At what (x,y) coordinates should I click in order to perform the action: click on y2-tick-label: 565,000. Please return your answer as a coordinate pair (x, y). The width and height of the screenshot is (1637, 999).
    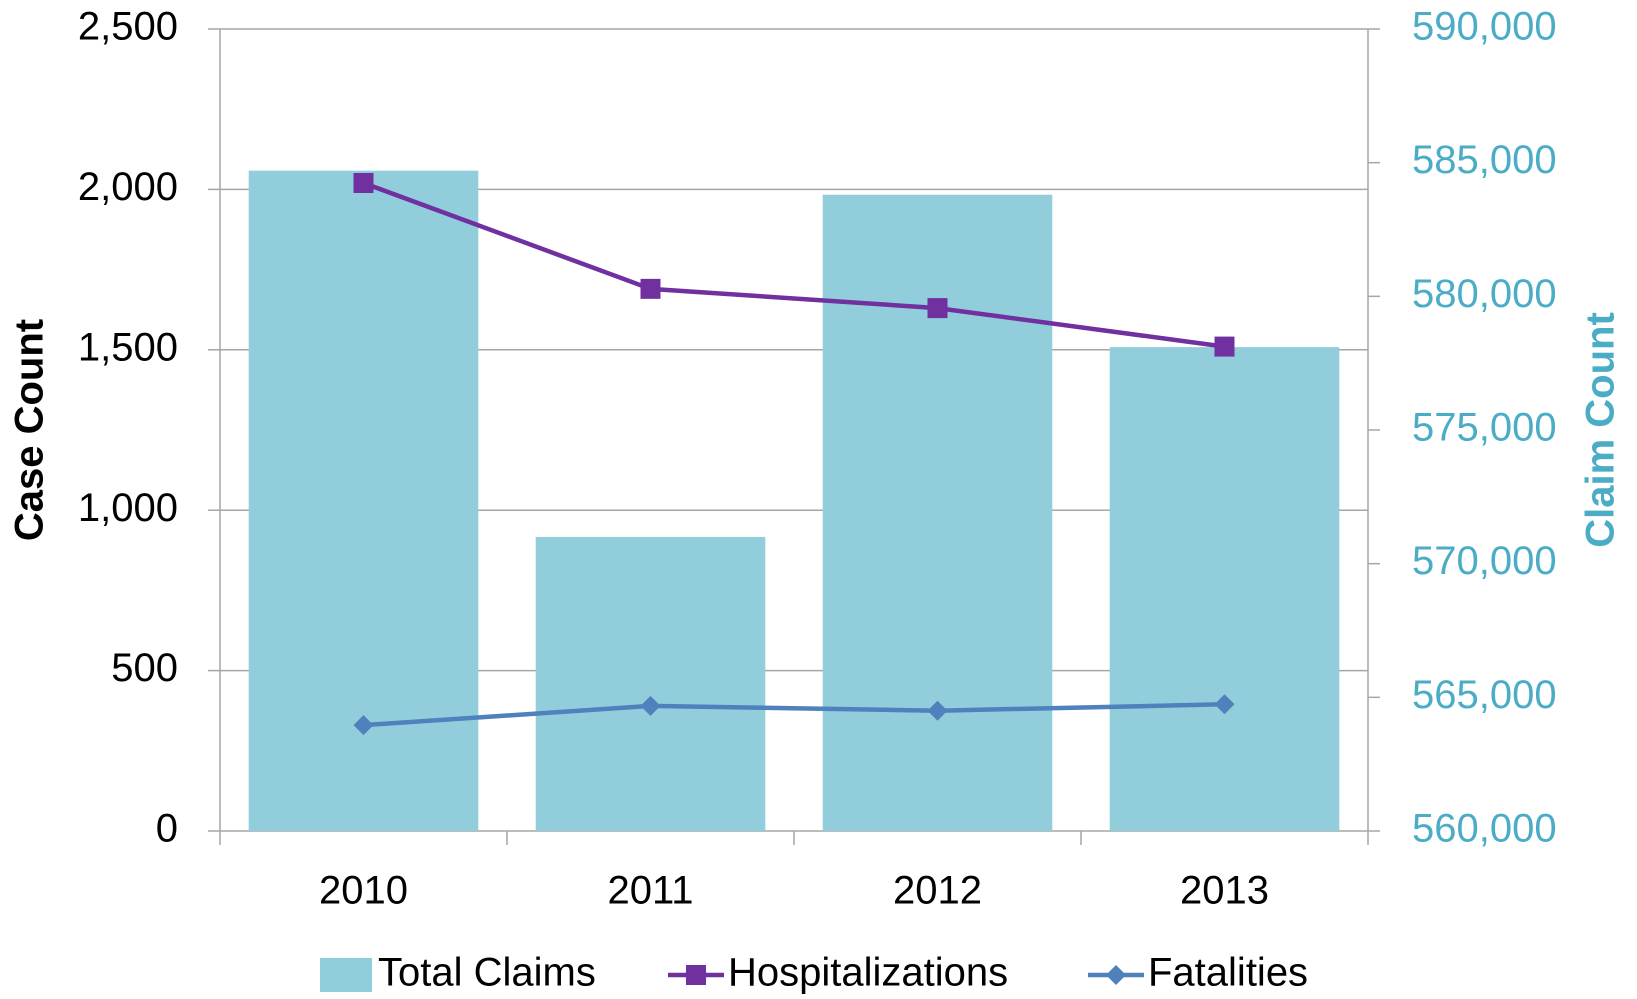
    Looking at the image, I should click on (1484, 695).